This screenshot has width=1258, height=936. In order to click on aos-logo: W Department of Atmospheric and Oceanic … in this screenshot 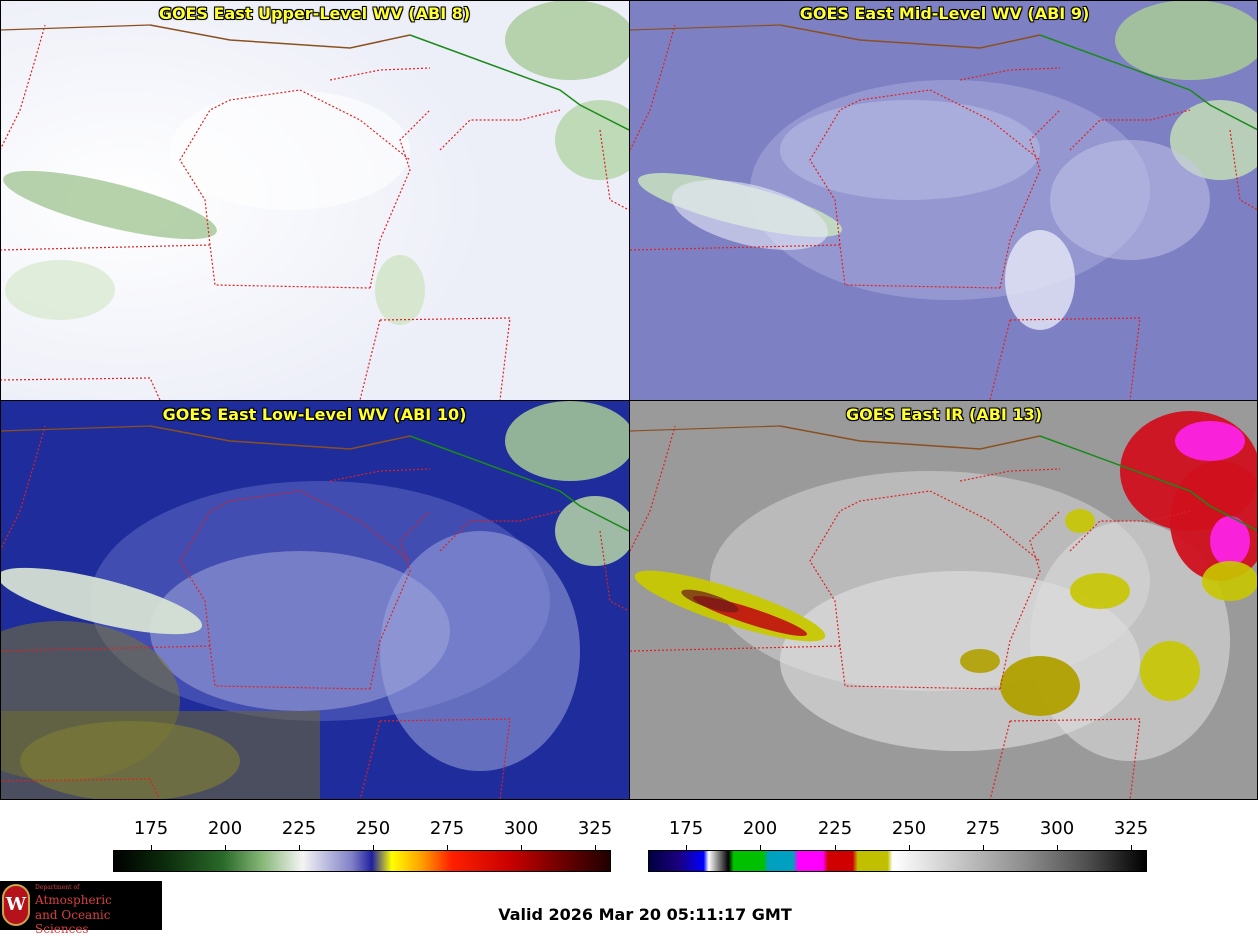, I will do `click(81, 908)`.